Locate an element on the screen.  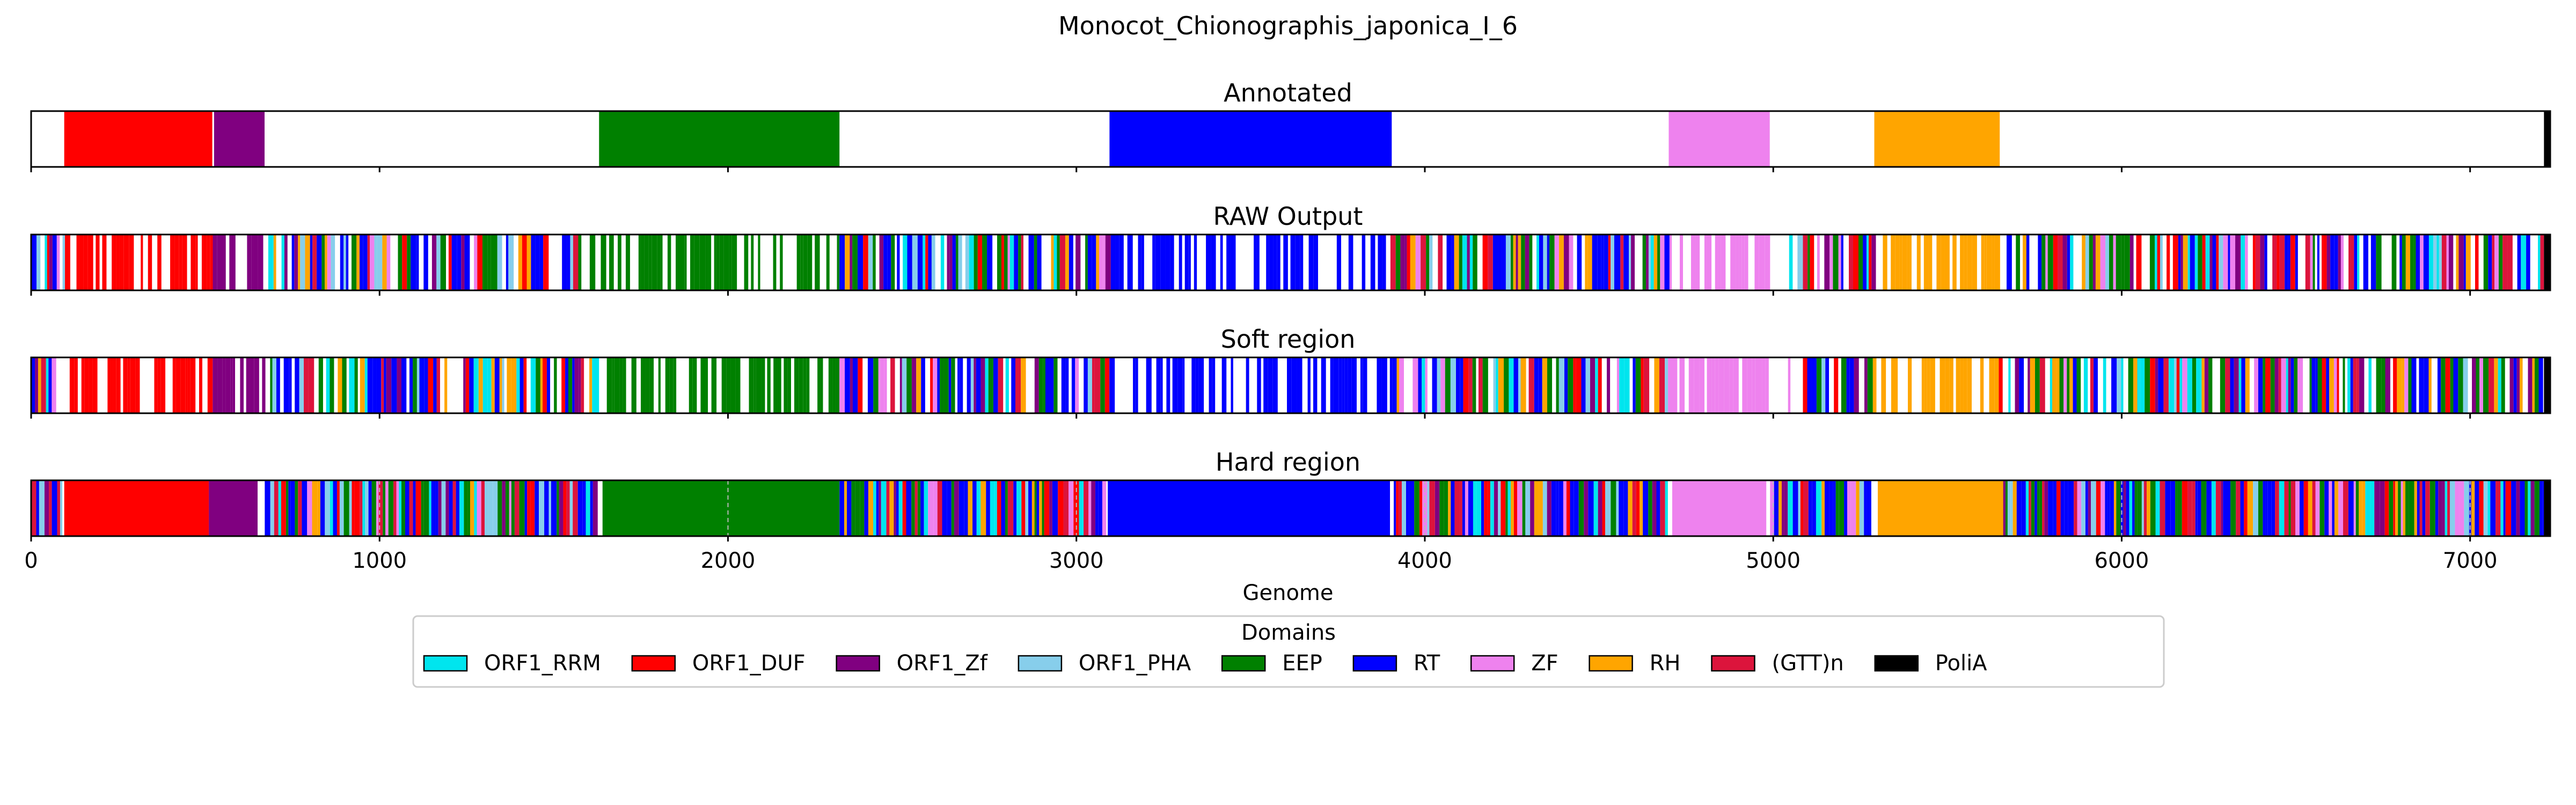
legend-item: RT is located at coordinates (1396, 663).